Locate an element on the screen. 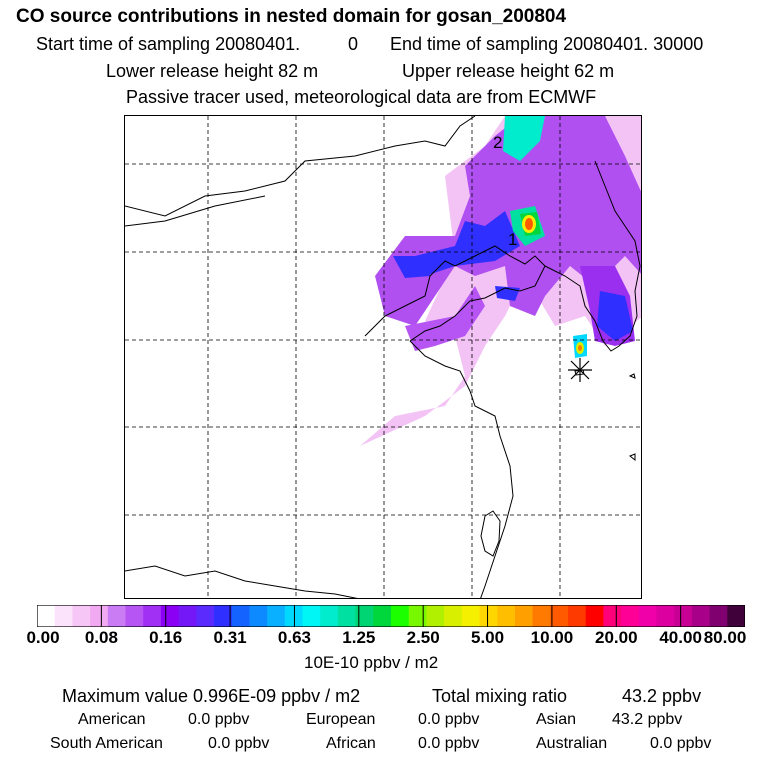 The width and height of the screenshot is (768, 768). maximum-value: Maximum value 0.996E-09 ppbv / m2 is located at coordinates (211, 696).